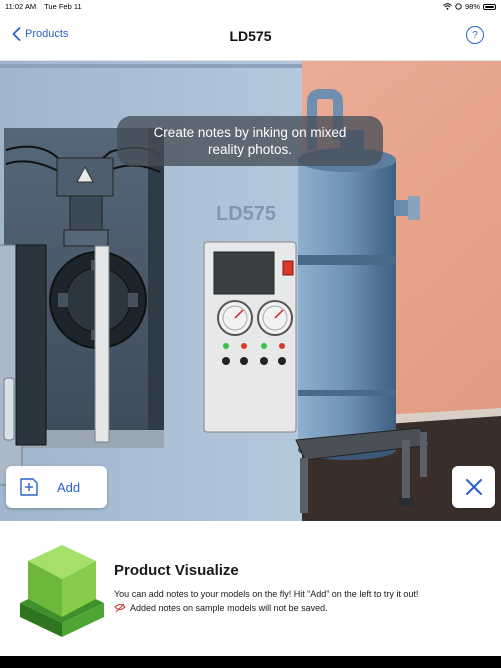 The width and height of the screenshot is (501, 668). I want to click on compartment-shadow, so click(156, 287).